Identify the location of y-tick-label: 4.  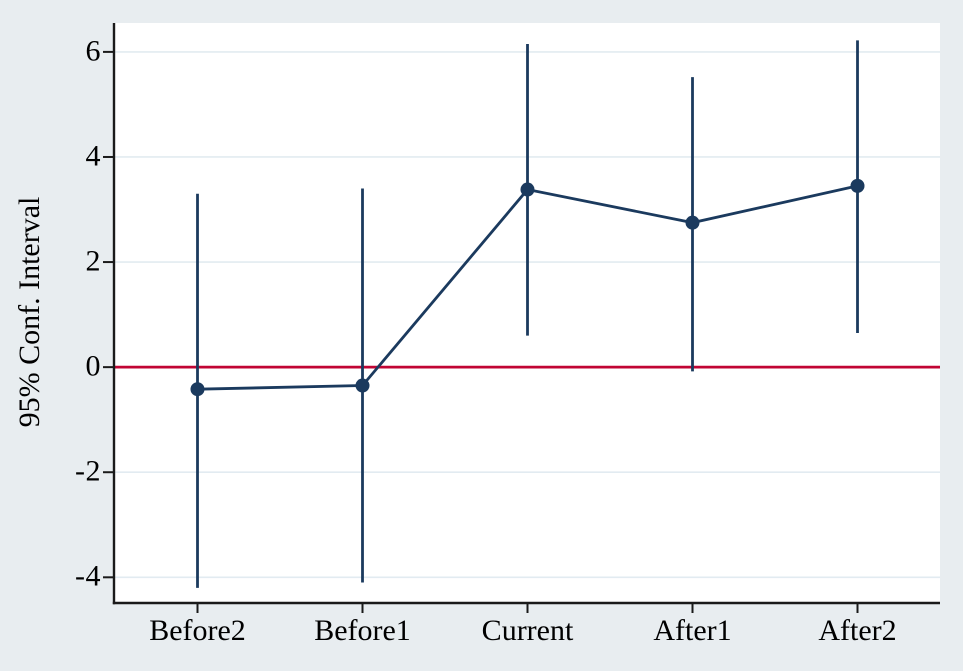
(93, 156).